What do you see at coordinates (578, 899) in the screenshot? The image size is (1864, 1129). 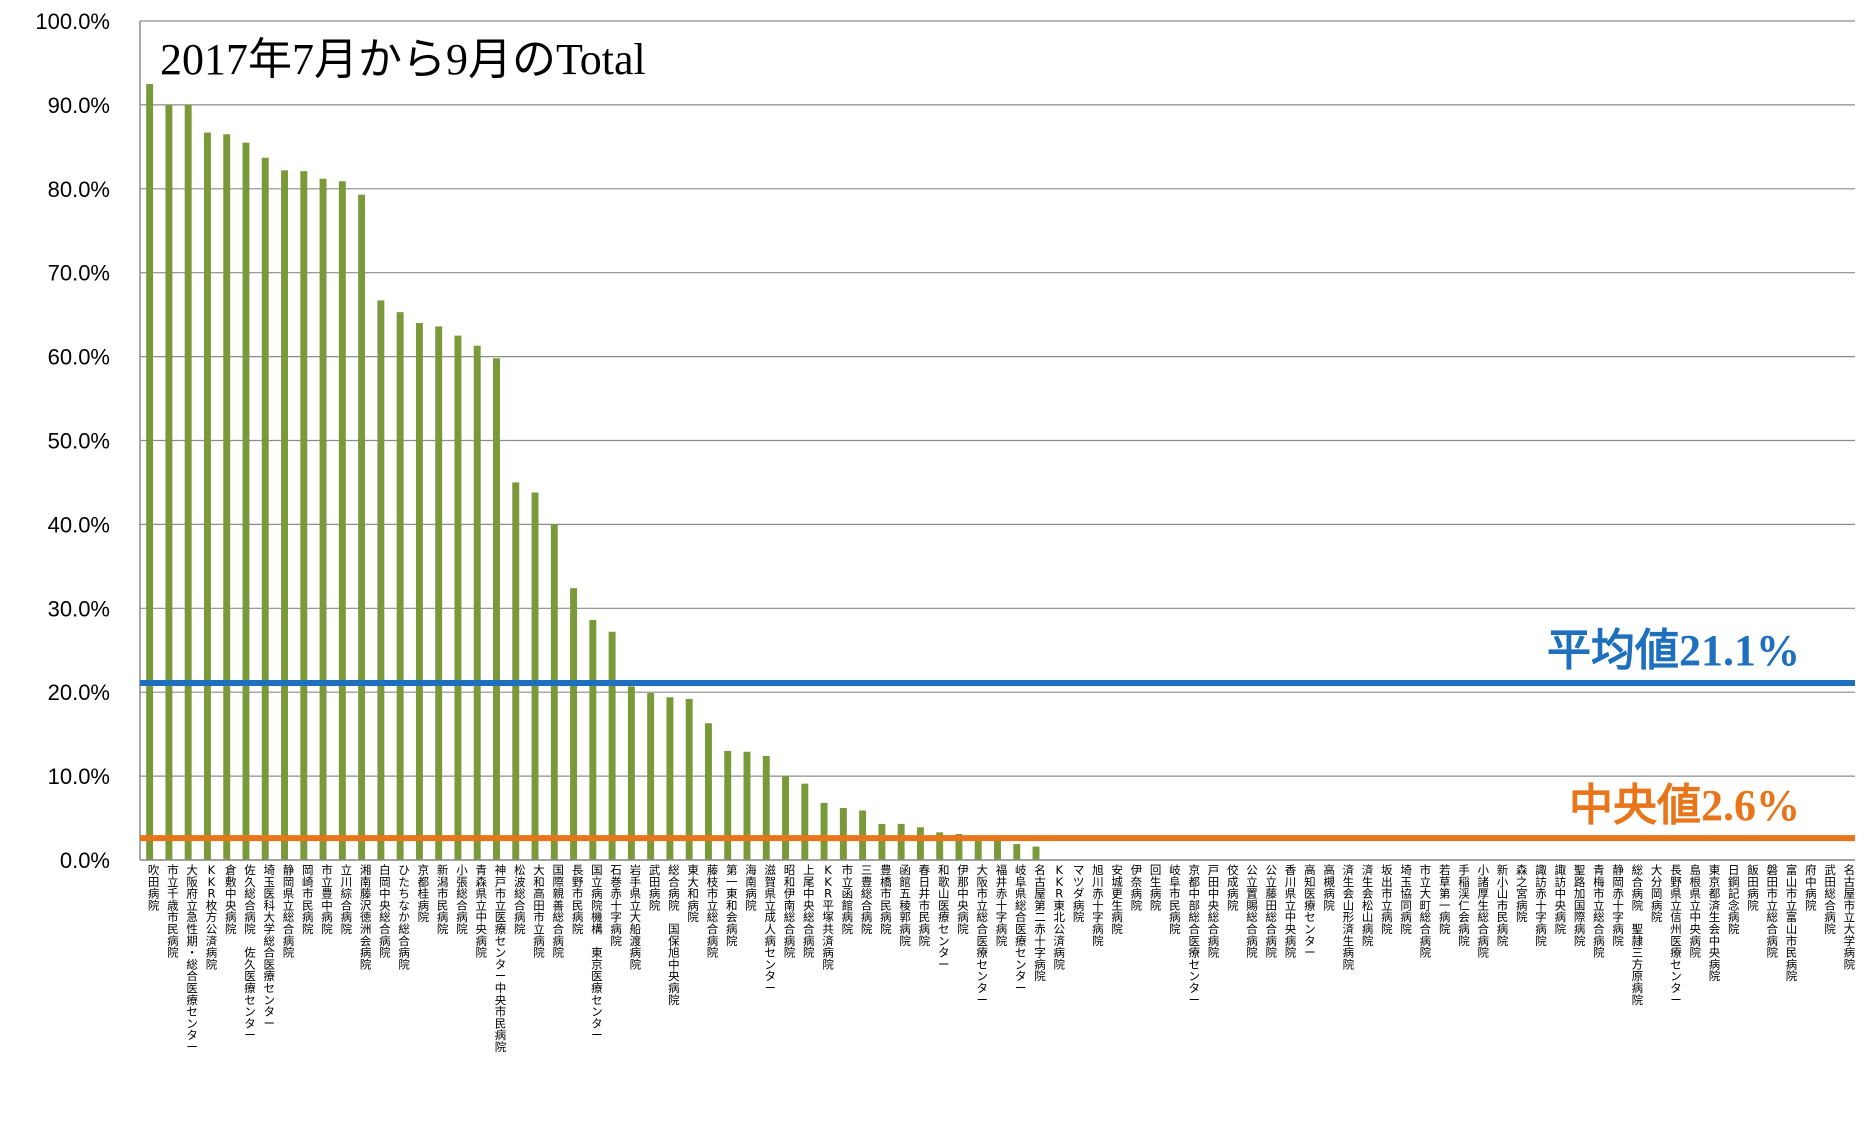 I see `category-label: 長野市民病院` at bounding box center [578, 899].